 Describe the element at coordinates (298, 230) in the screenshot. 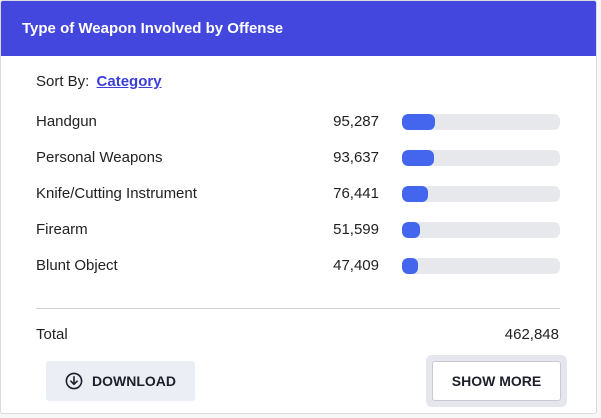

I see `list-item: Firearm 51,599` at that location.